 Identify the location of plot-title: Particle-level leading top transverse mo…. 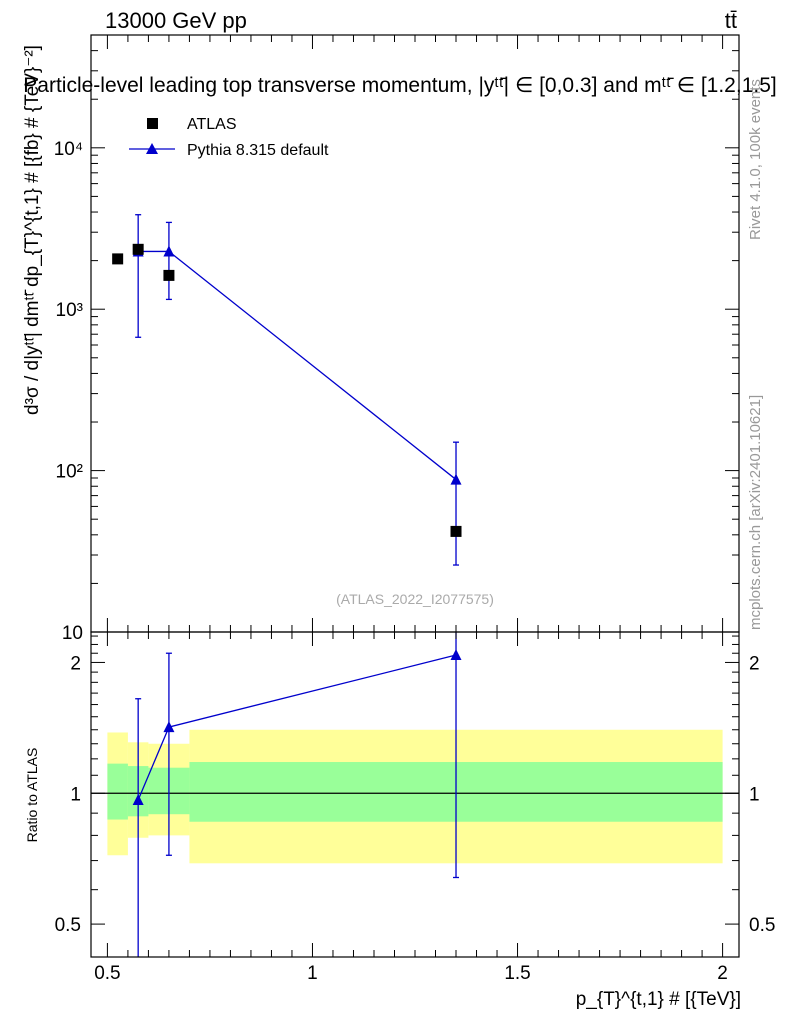
(399, 85).